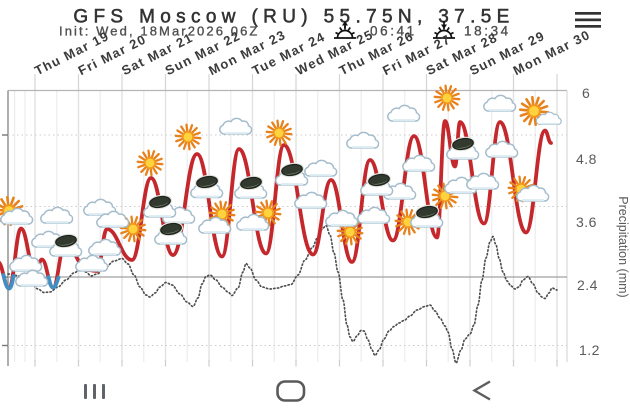 The width and height of the screenshot is (630, 409). I want to click on svg-text: Init: Wed, 18Mar2026 06Z, so click(159, 31).